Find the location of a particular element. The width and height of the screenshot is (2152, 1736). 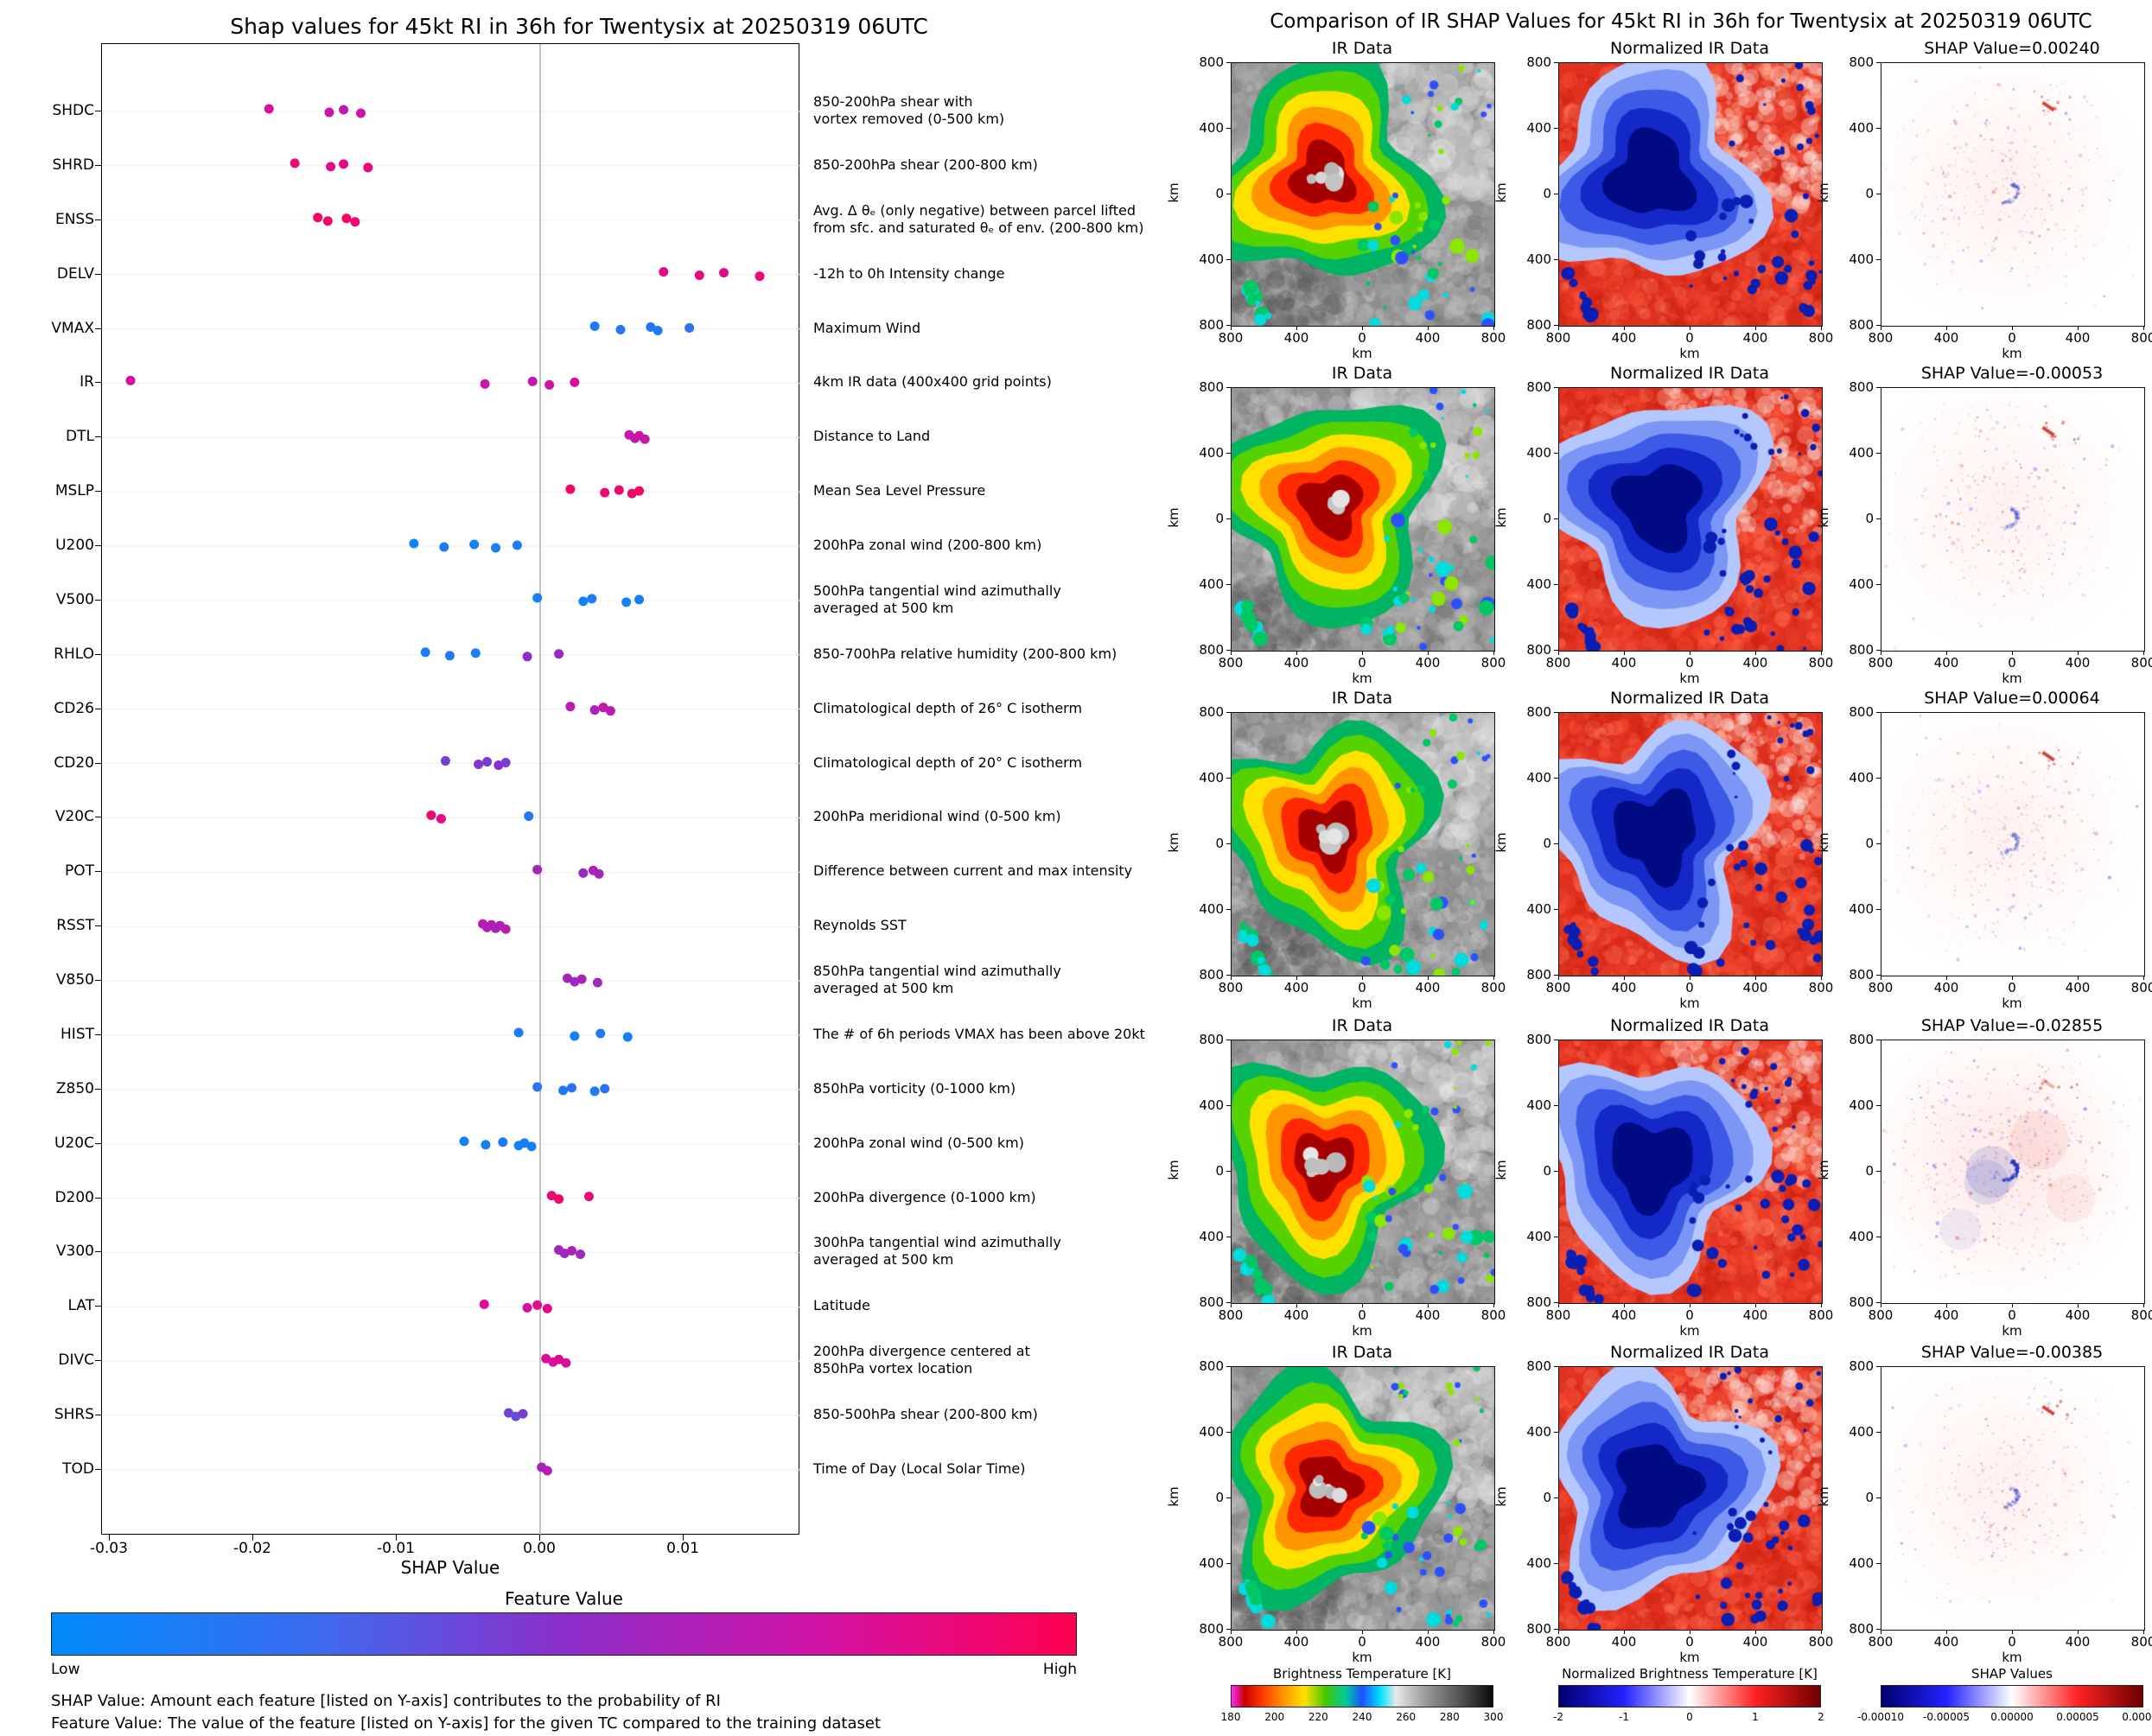

y-tick-mark is located at coordinates (98, 1143).